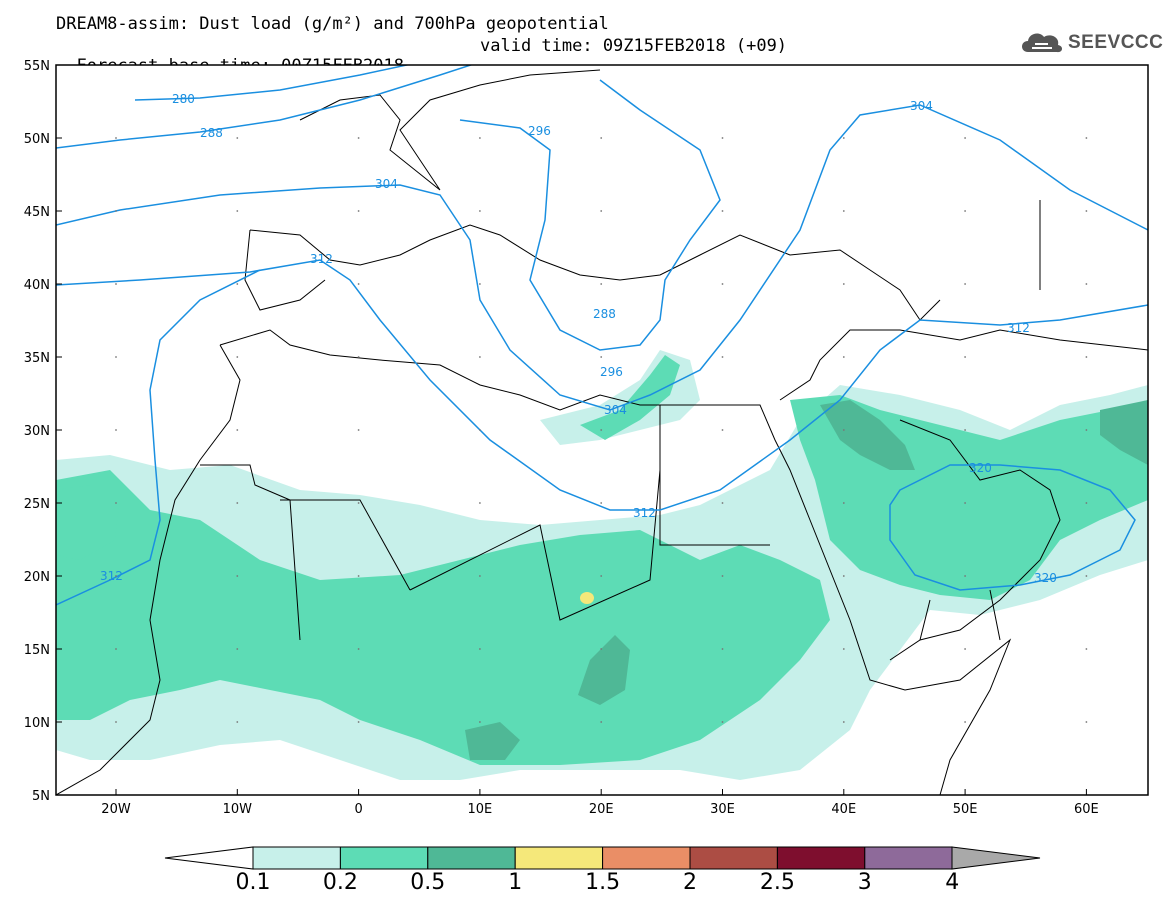 This screenshot has width=1165, height=907. What do you see at coordinates (996, 858) in the screenshot?
I see `colorbar-max-arrow` at bounding box center [996, 858].